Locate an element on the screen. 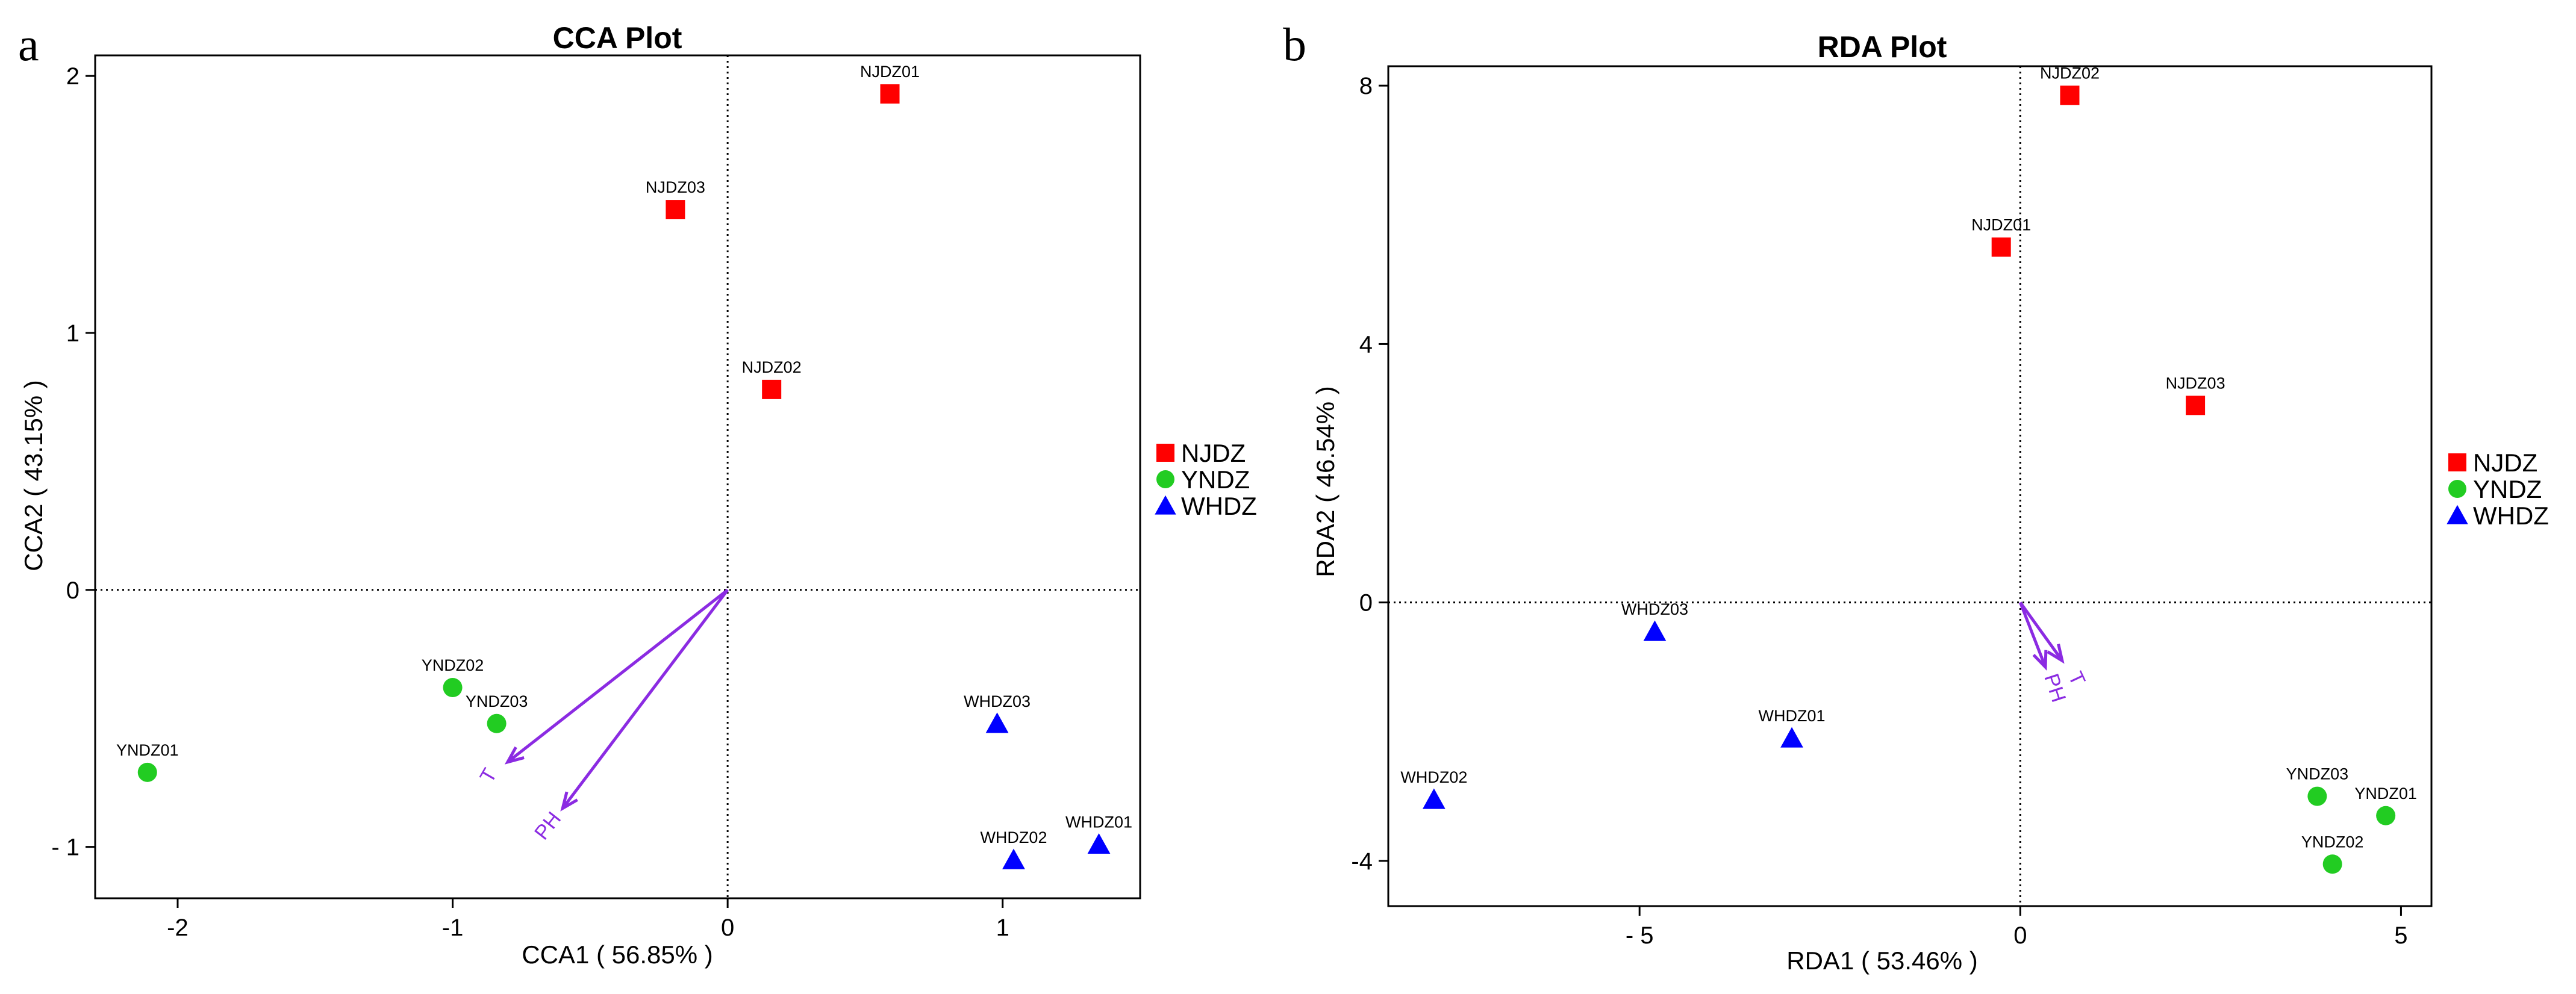  cca-x-tick-label: -2 is located at coordinates (178, 928).